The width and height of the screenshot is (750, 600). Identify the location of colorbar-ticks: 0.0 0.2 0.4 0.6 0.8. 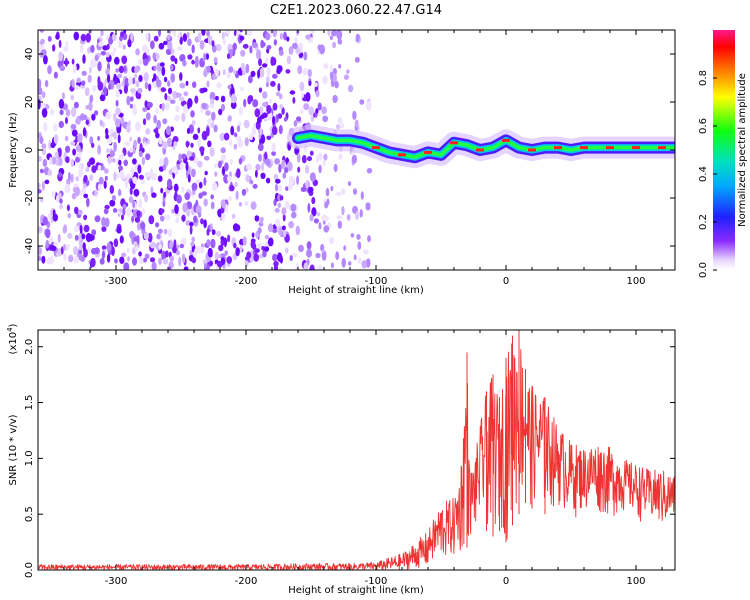
(707, 174).